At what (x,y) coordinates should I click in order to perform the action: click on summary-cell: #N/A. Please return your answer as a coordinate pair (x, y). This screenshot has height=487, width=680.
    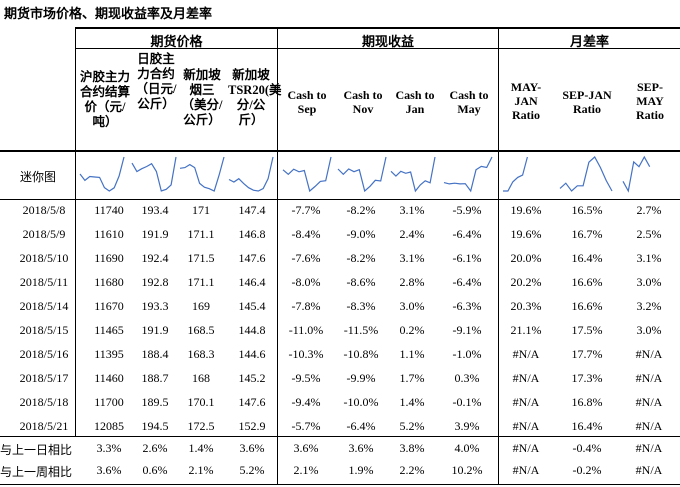
    Looking at the image, I should click on (649, 470).